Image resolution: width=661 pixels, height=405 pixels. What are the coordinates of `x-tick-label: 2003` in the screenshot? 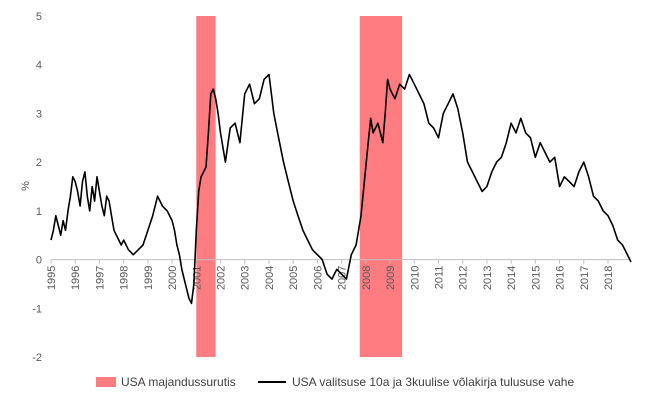 It's located at (246, 278).